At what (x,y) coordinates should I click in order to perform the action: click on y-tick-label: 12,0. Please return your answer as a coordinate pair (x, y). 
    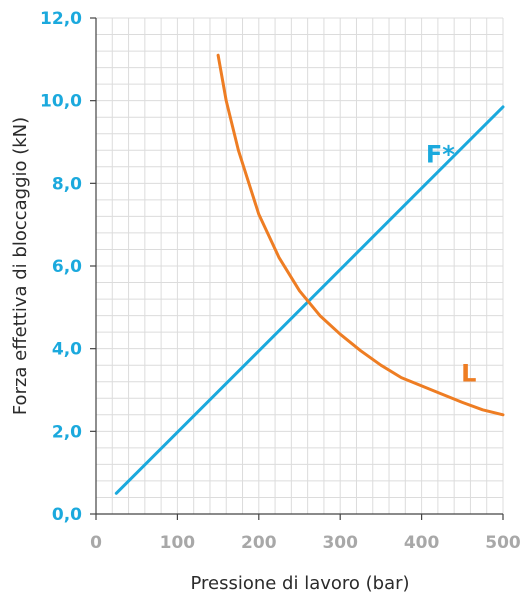
    Looking at the image, I should click on (61, 19).